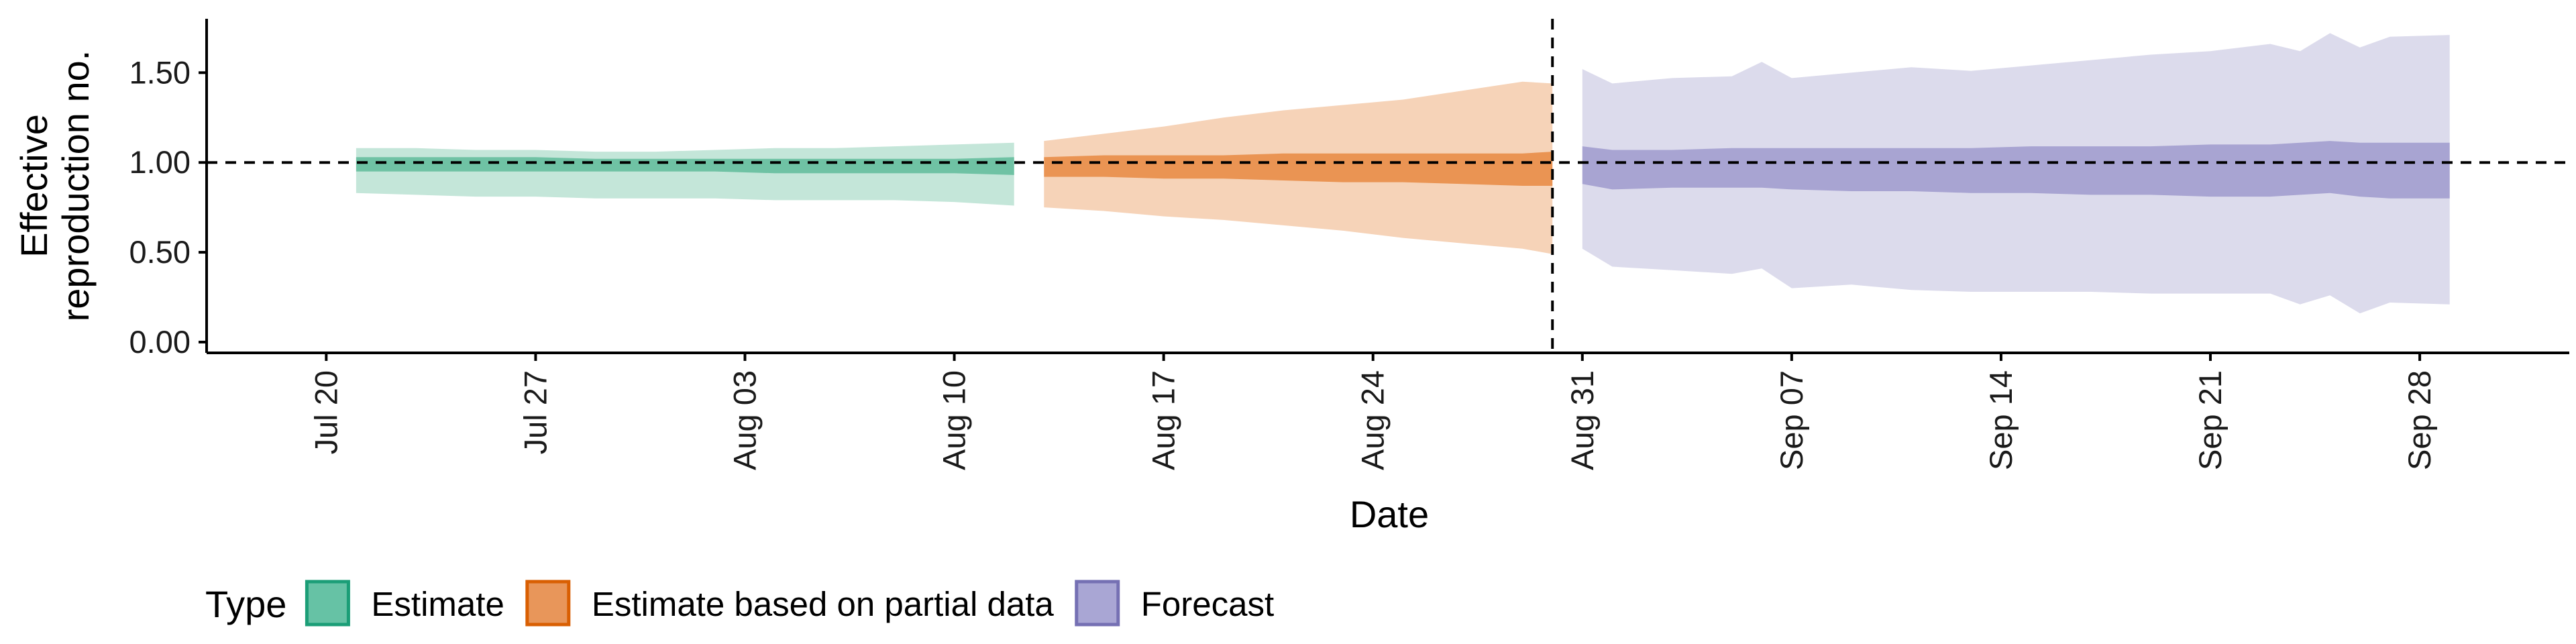 This screenshot has width=2576, height=644. What do you see at coordinates (1582, 420) in the screenshot?
I see `x-tick-label: Aug 31` at bounding box center [1582, 420].